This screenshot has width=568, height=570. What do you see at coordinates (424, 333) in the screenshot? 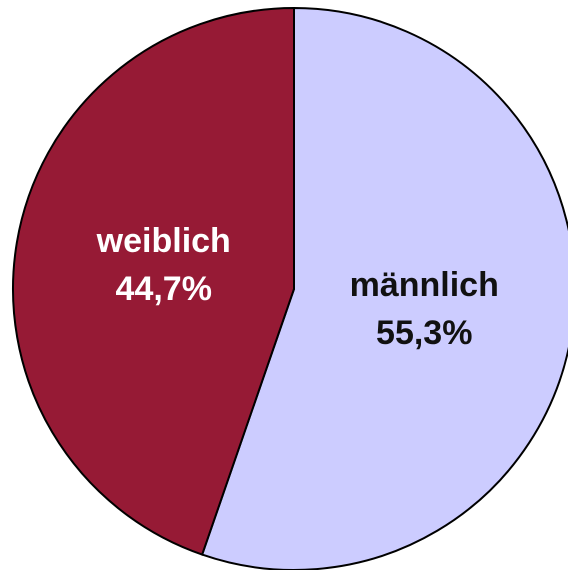
I see `slice-value-label: 55,3%` at bounding box center [424, 333].